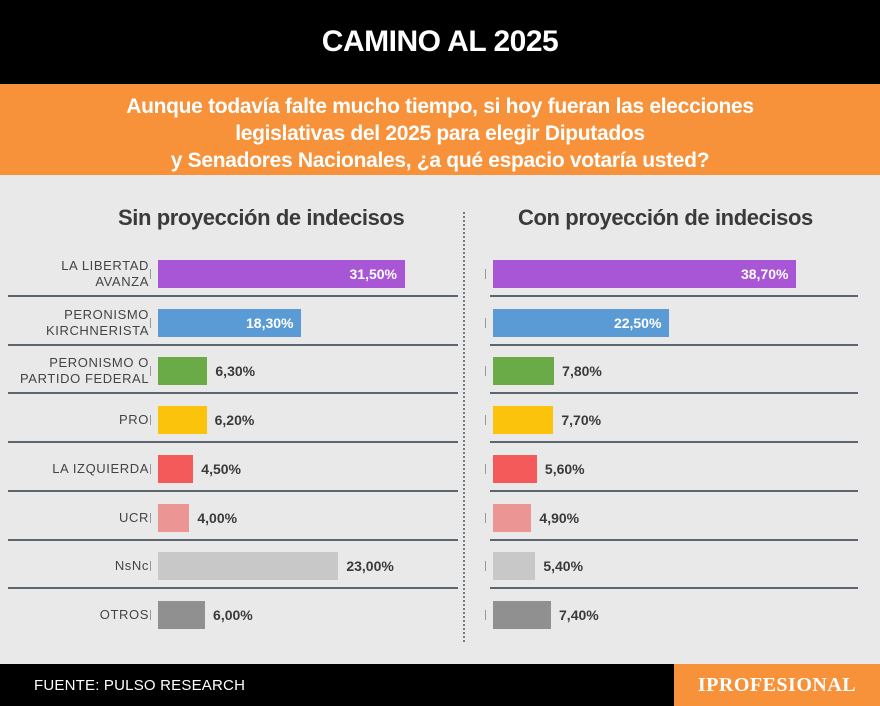 Image resolution: width=880 pixels, height=706 pixels. Describe the element at coordinates (124, 614) in the screenshot. I see `category-label-line: OTROS` at that location.